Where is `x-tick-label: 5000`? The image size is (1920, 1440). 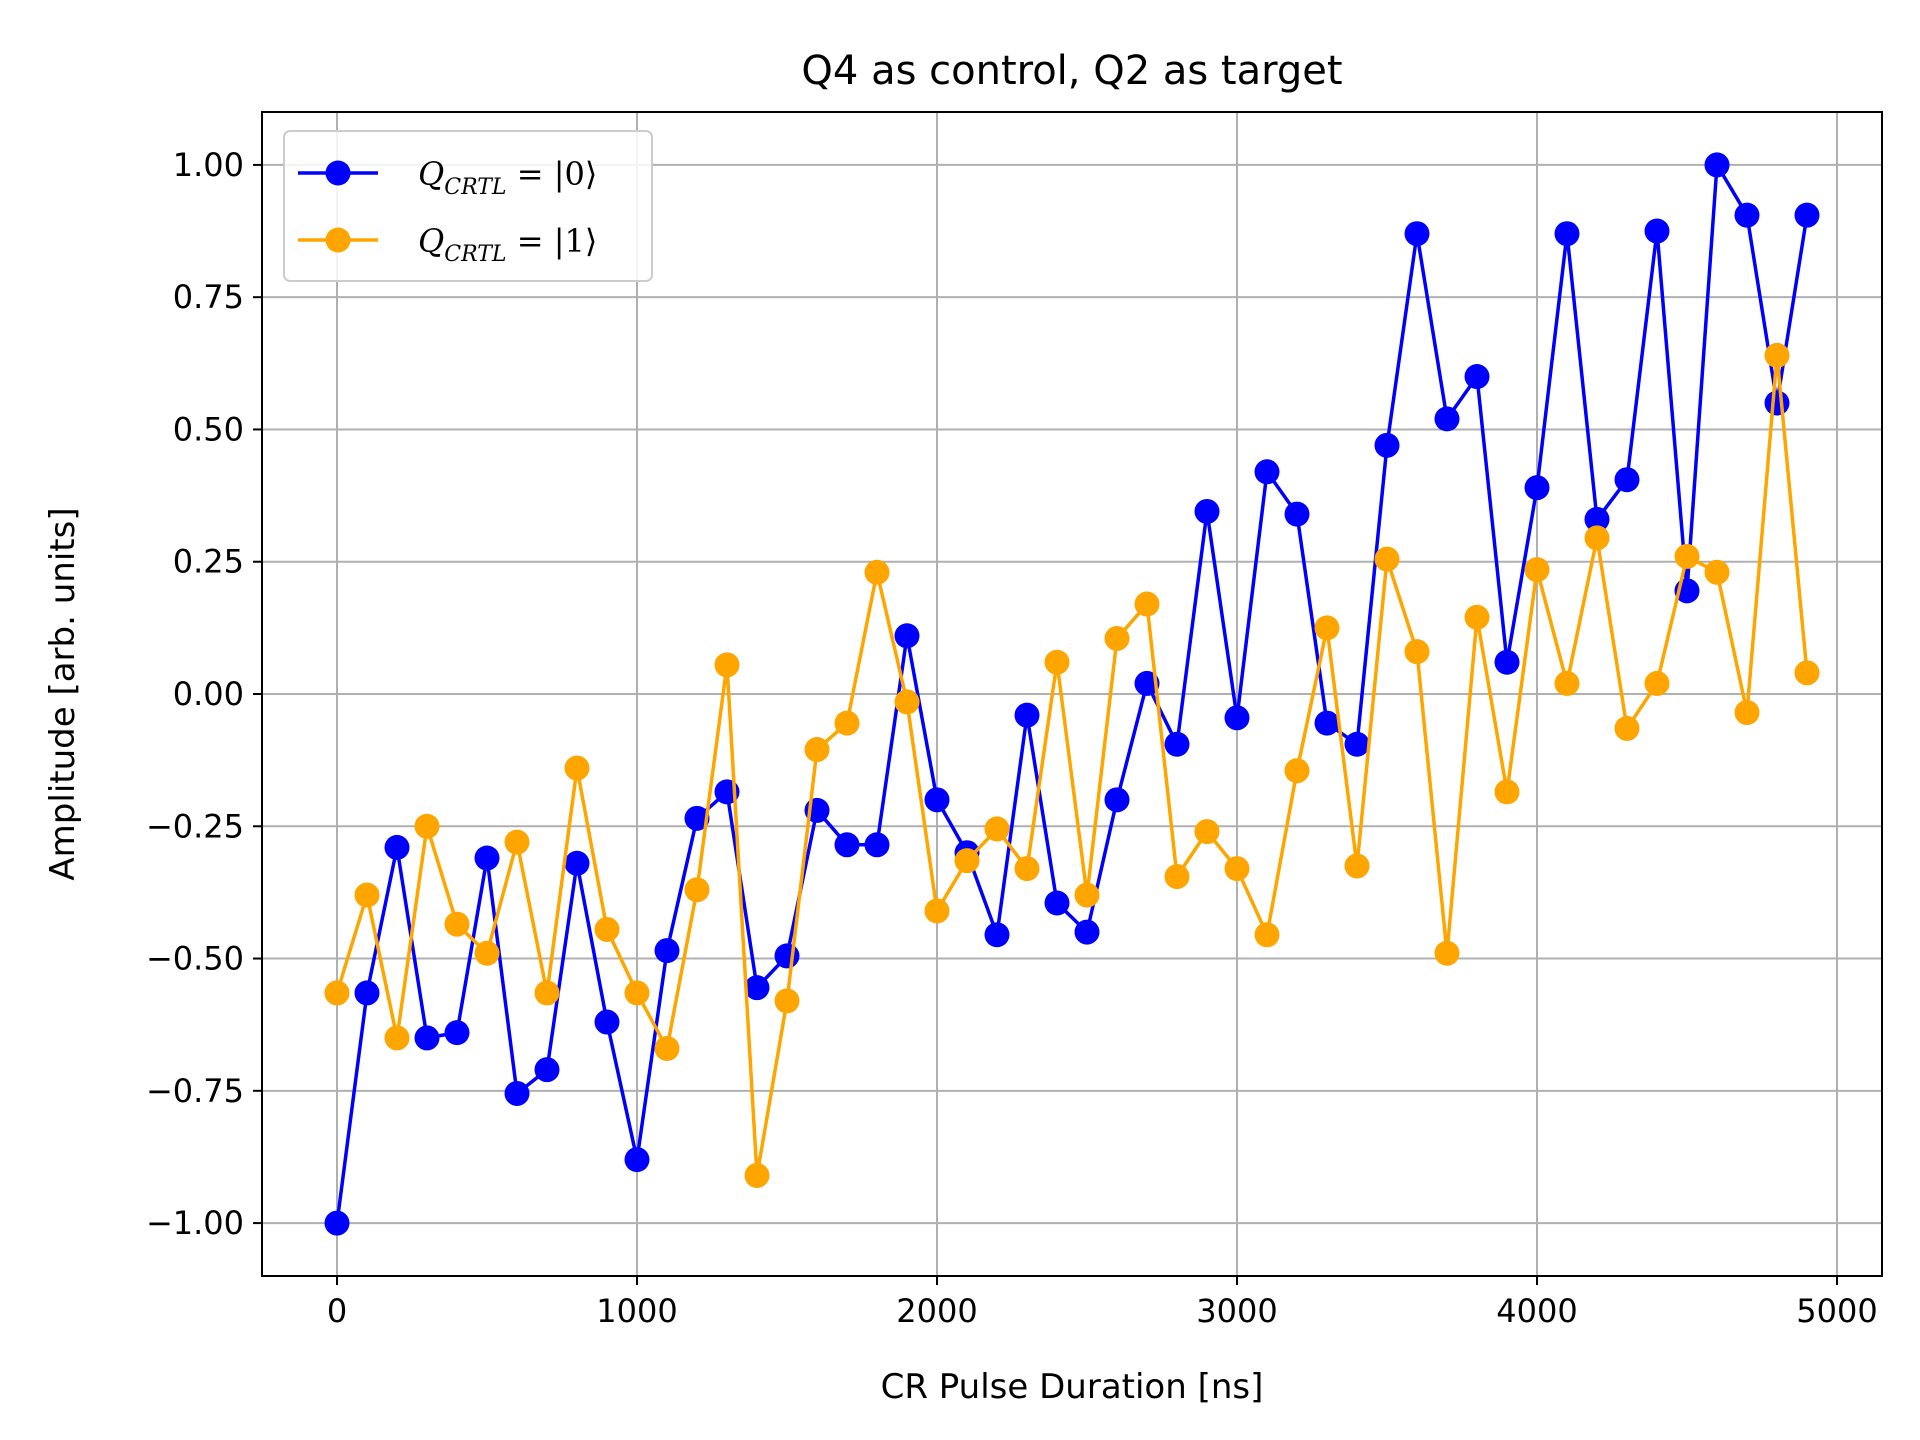
x-tick-label: 5000 is located at coordinates (1836, 1311).